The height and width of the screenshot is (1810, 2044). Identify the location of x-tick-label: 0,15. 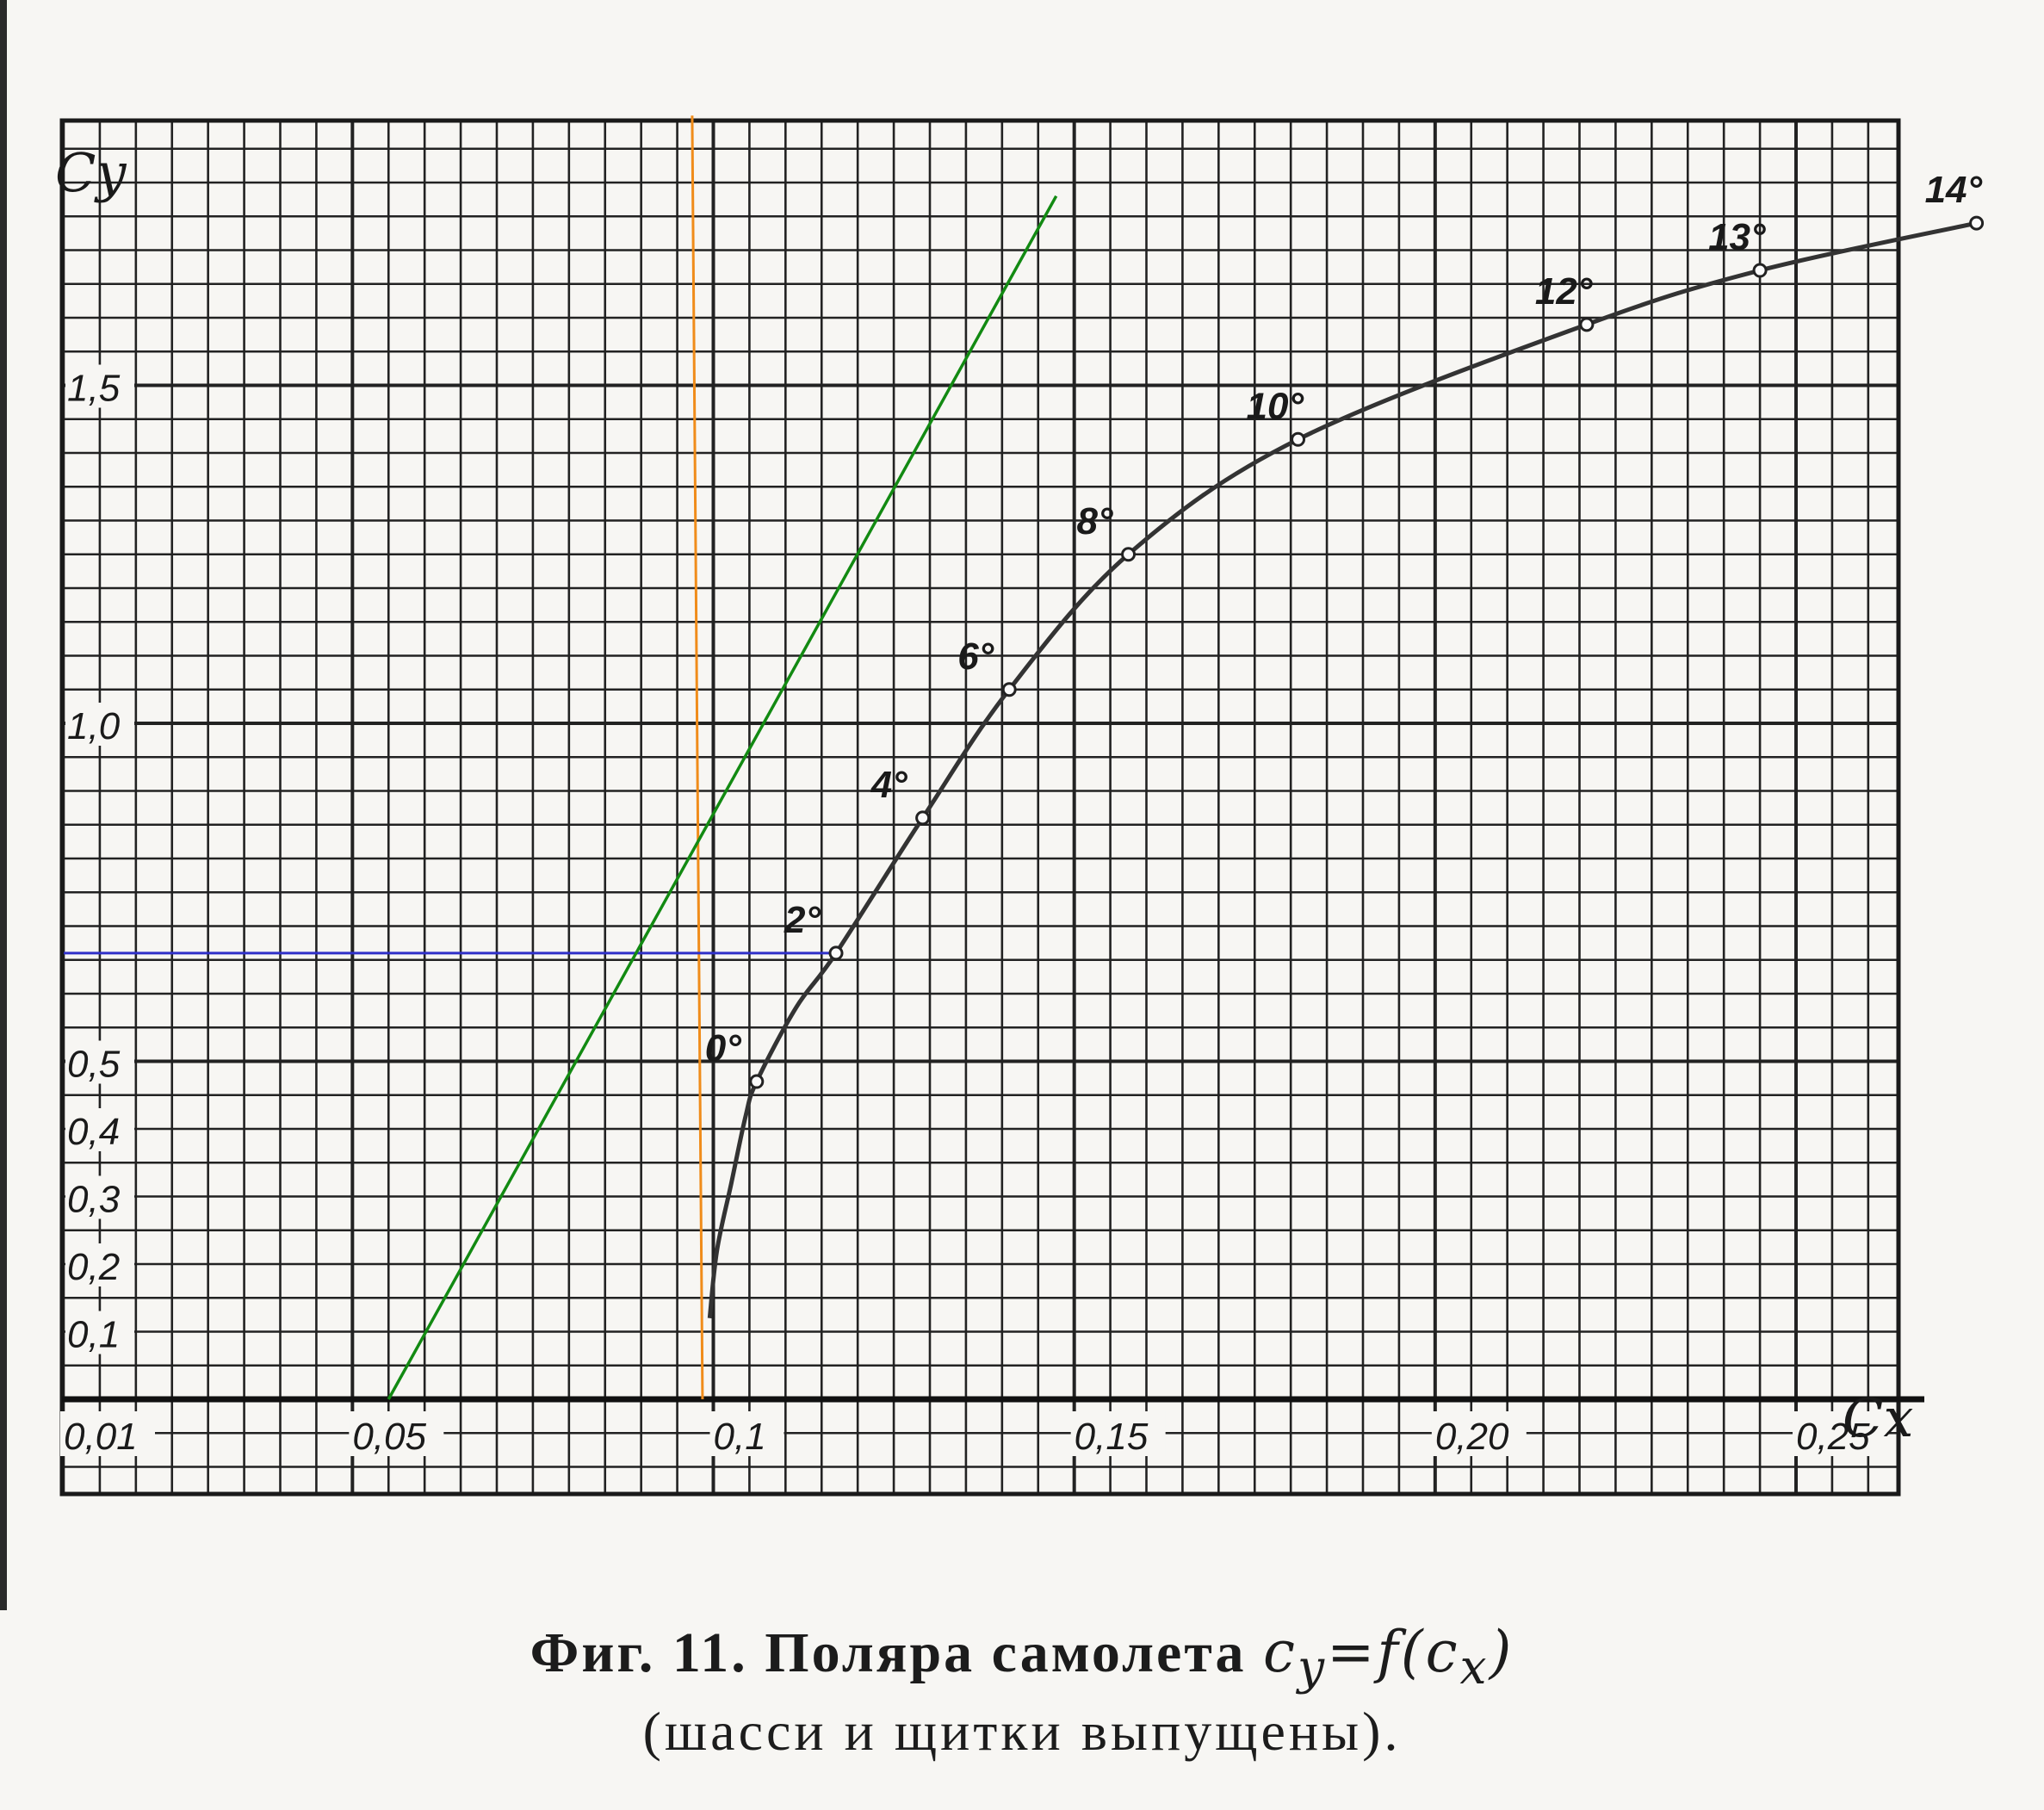
(1112, 1437).